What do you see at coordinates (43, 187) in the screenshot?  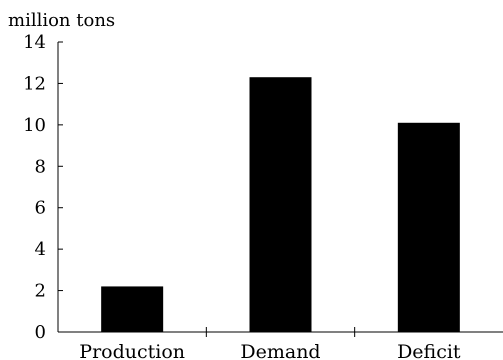 I see `y-ticks: 0 2 4 6 8 10 12 14` at bounding box center [43, 187].